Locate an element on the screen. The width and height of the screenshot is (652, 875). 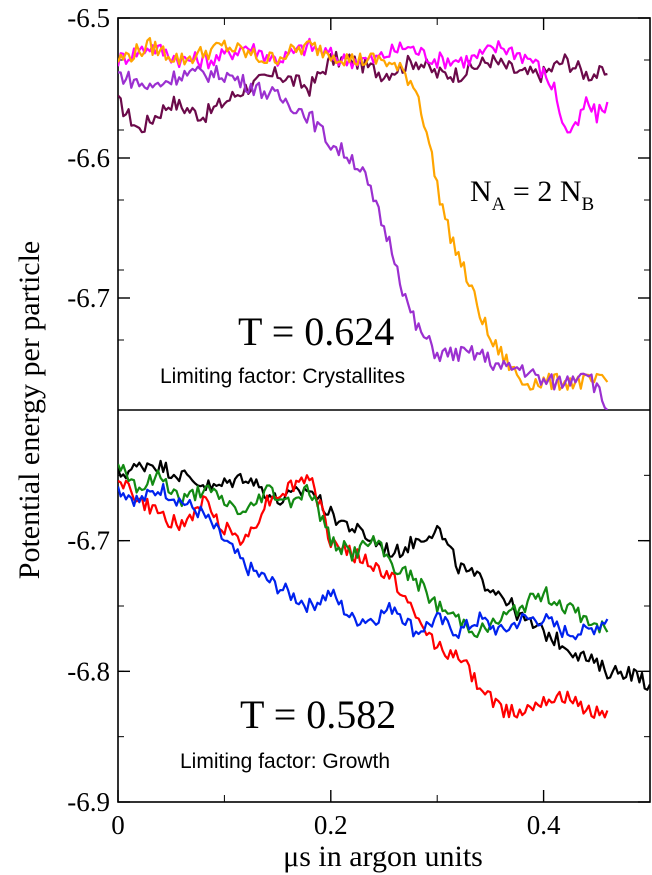
ratio-sub-a: A is located at coordinates (499, 204).